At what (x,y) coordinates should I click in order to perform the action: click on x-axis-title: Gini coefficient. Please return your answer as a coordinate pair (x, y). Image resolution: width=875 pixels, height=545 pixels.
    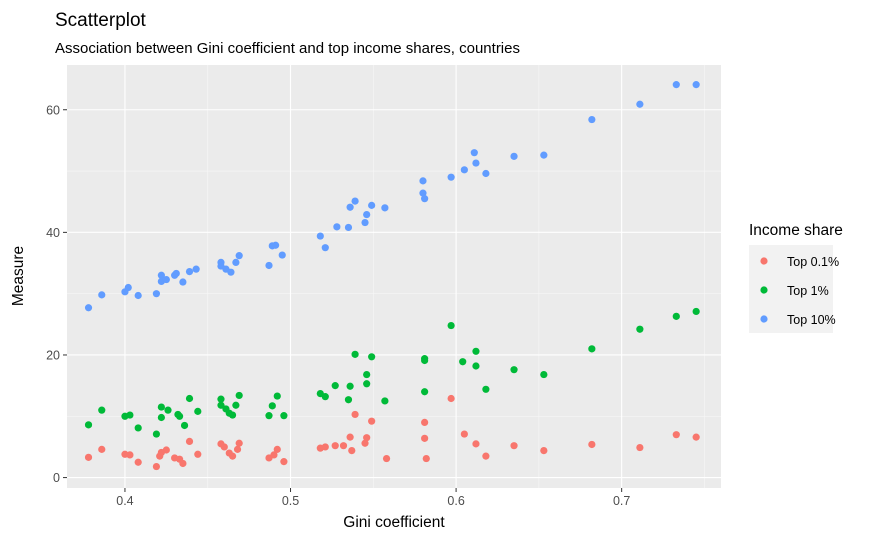
    Looking at the image, I should click on (394, 522).